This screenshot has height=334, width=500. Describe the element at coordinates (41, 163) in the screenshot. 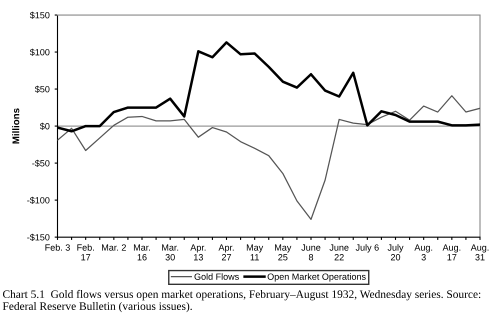

I see `y-tick-label: -$50` at that location.